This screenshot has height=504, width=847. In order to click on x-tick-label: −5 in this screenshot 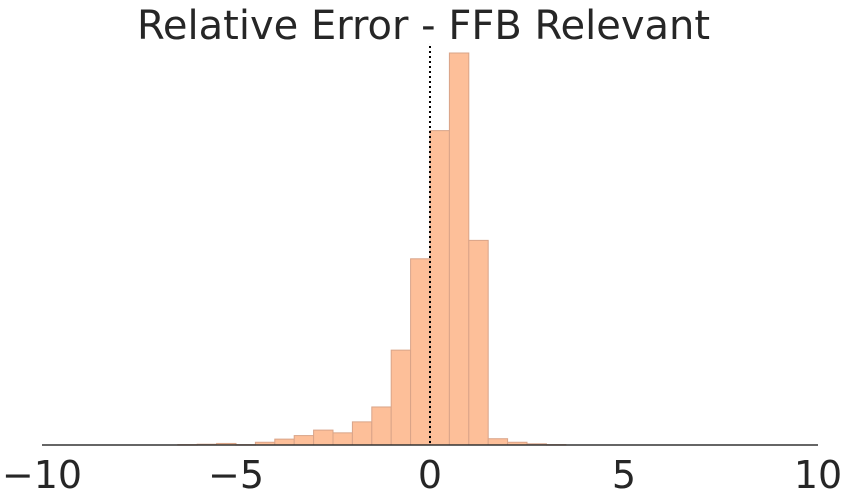, I will do `click(236, 475)`.